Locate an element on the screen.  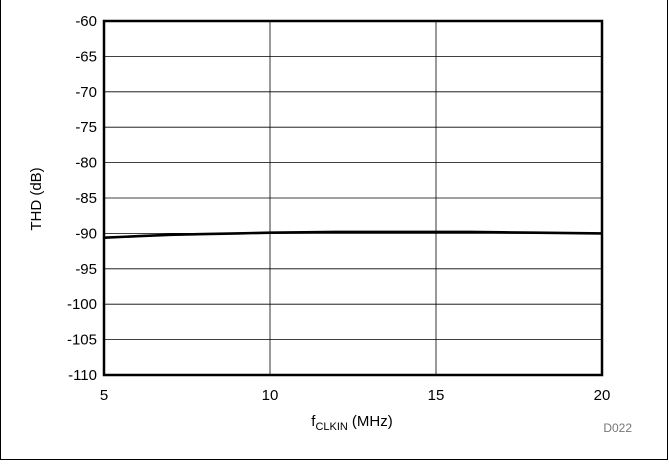
y-tick-labels: -60 -65 -70 -75 -80 -85 -90 -95 -100 -105 -110 is located at coordinates (82, 198).